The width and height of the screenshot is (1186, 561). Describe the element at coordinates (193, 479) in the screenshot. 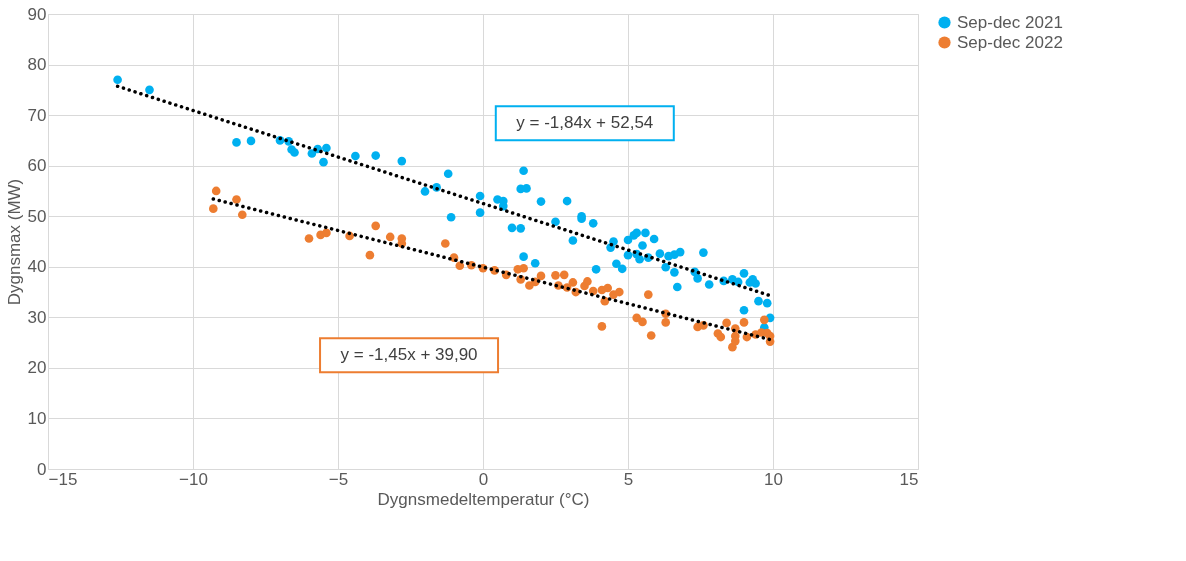

I see `x-tick-label: −10` at that location.